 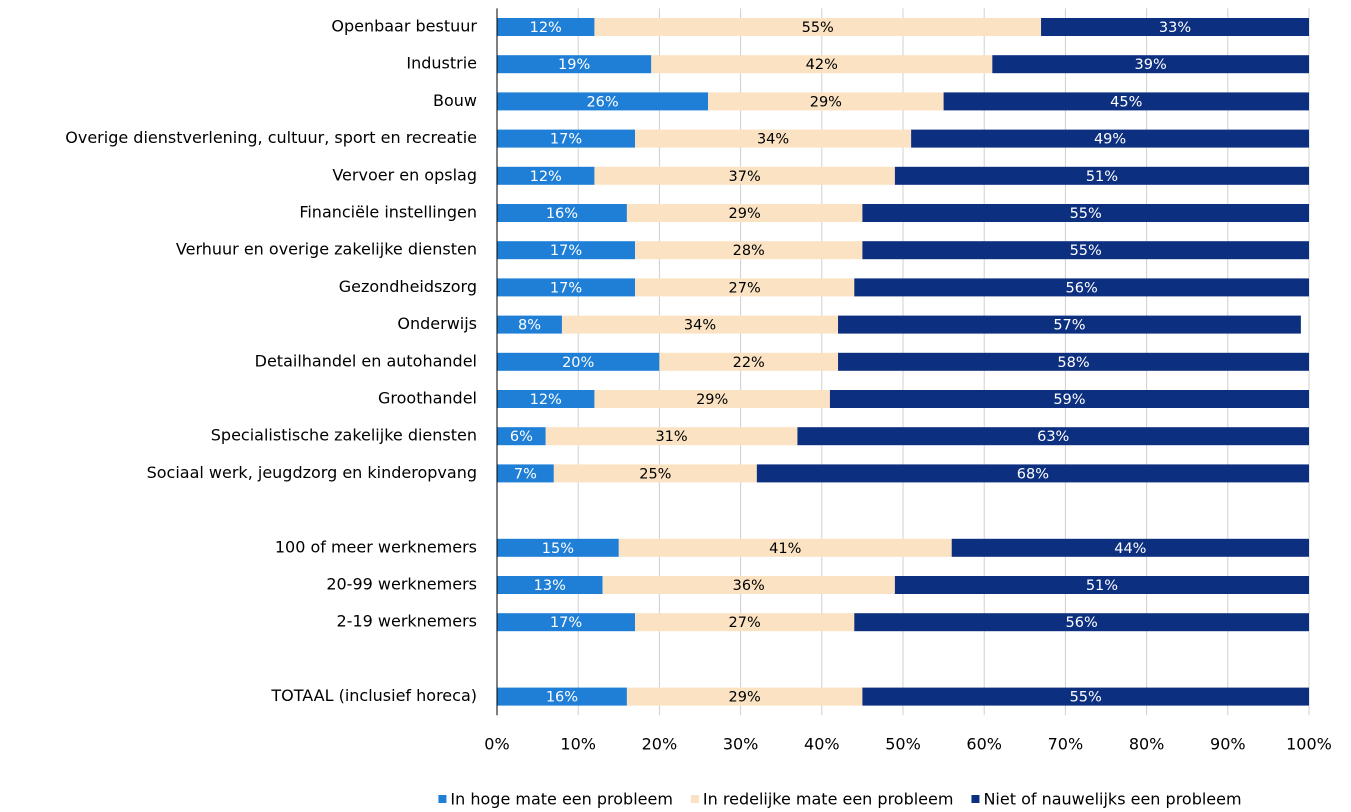 I want to click on data-label: 12%, so click(x=546, y=28).